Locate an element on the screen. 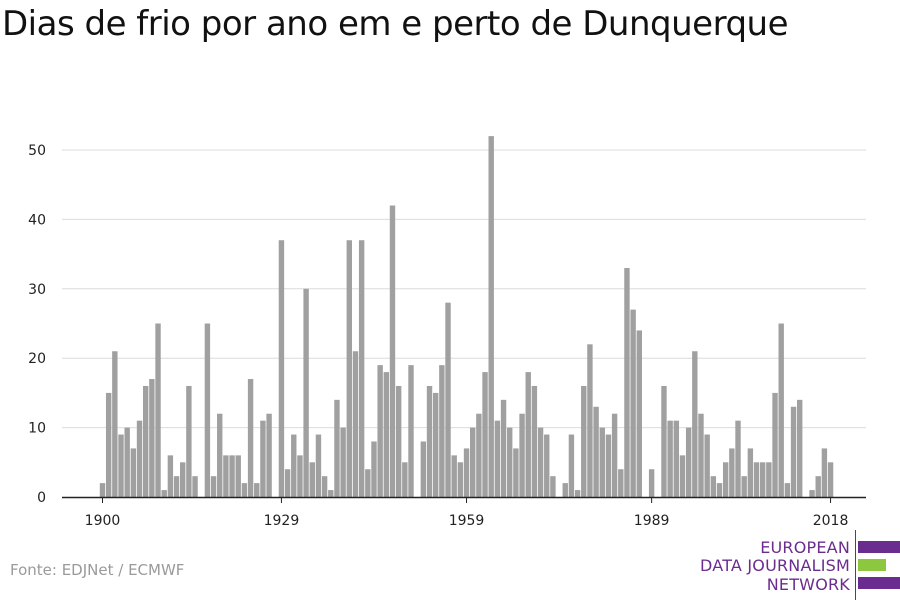  source-note: Fonte: EDJNet / ECMWF is located at coordinates (97, 570).